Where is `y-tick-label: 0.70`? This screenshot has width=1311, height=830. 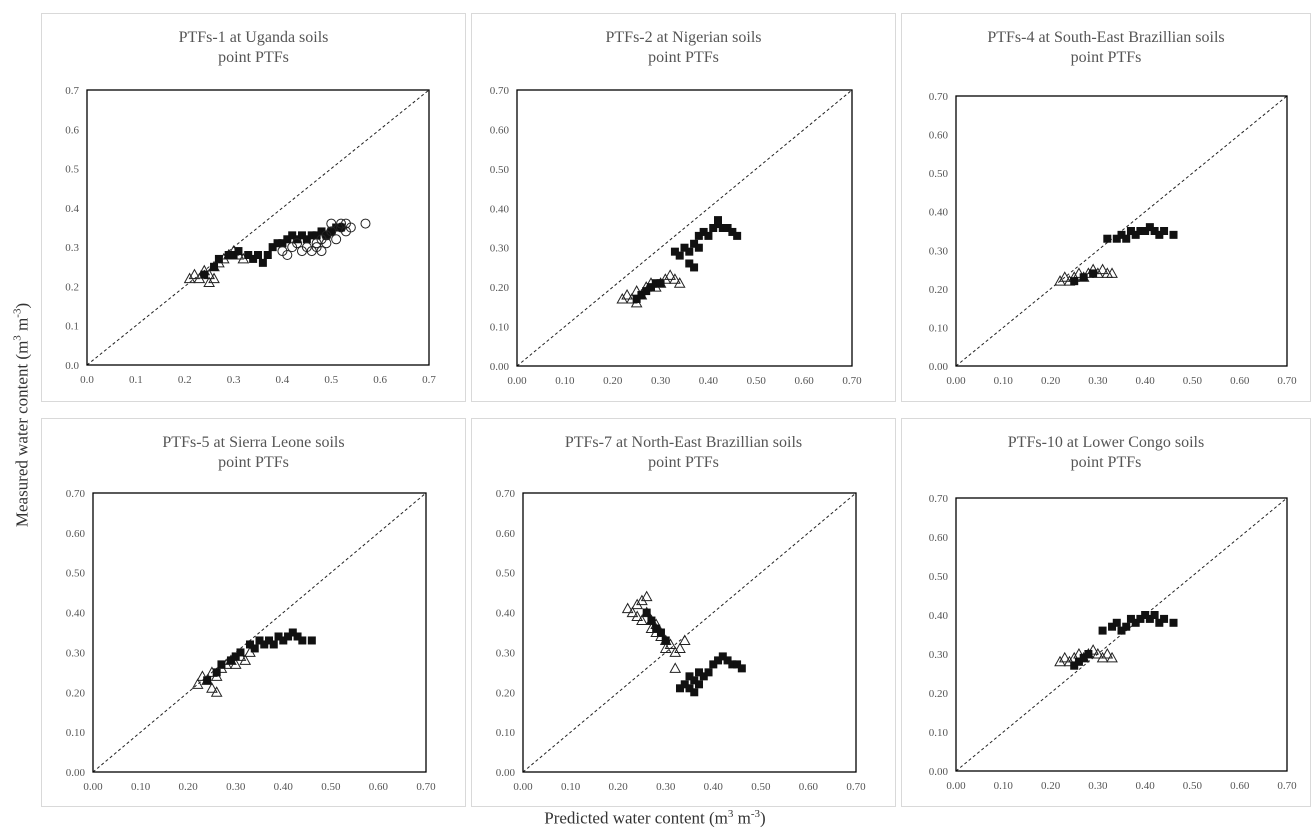
y-tick-label: 0.70 is located at coordinates (939, 97).